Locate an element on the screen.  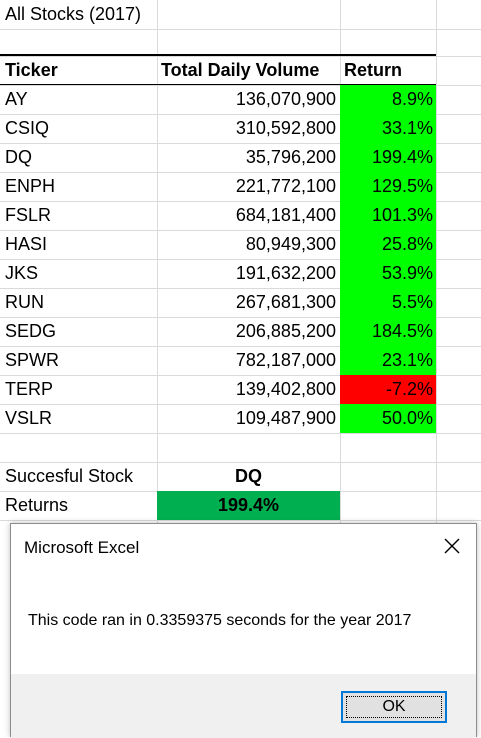
volume-cell: 684,181,400 is located at coordinates (285, 215).